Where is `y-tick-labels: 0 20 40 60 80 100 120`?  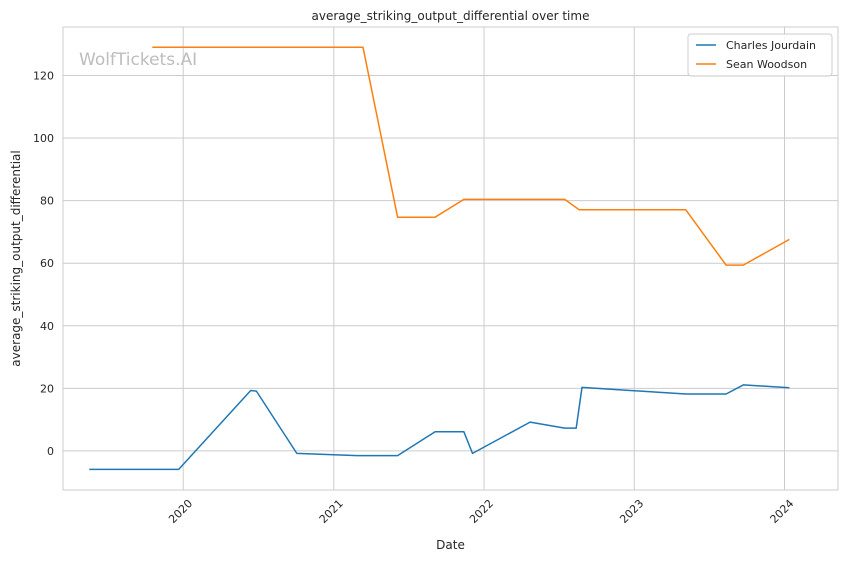 y-tick-labels: 0 20 40 60 80 100 120 is located at coordinates (43, 263).